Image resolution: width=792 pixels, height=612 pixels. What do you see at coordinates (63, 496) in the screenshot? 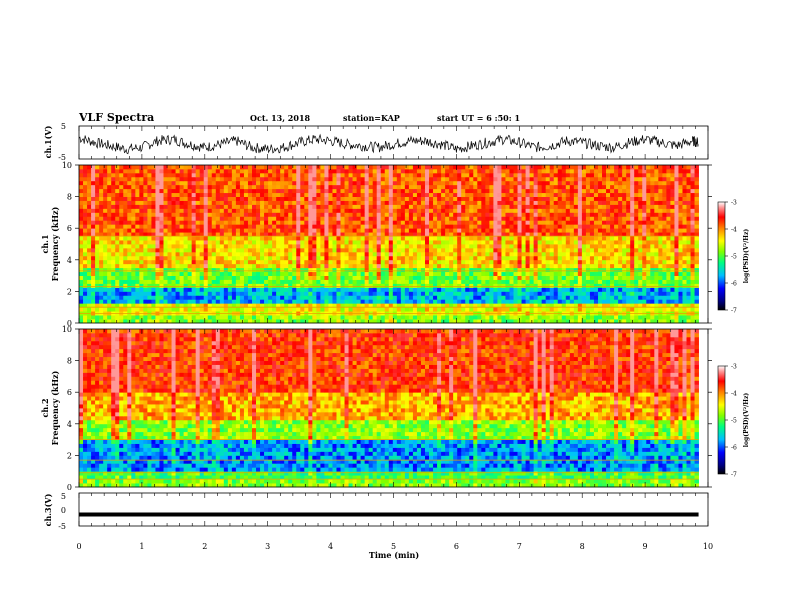
I see `ch3-ytick-top: 5` at bounding box center [63, 496].